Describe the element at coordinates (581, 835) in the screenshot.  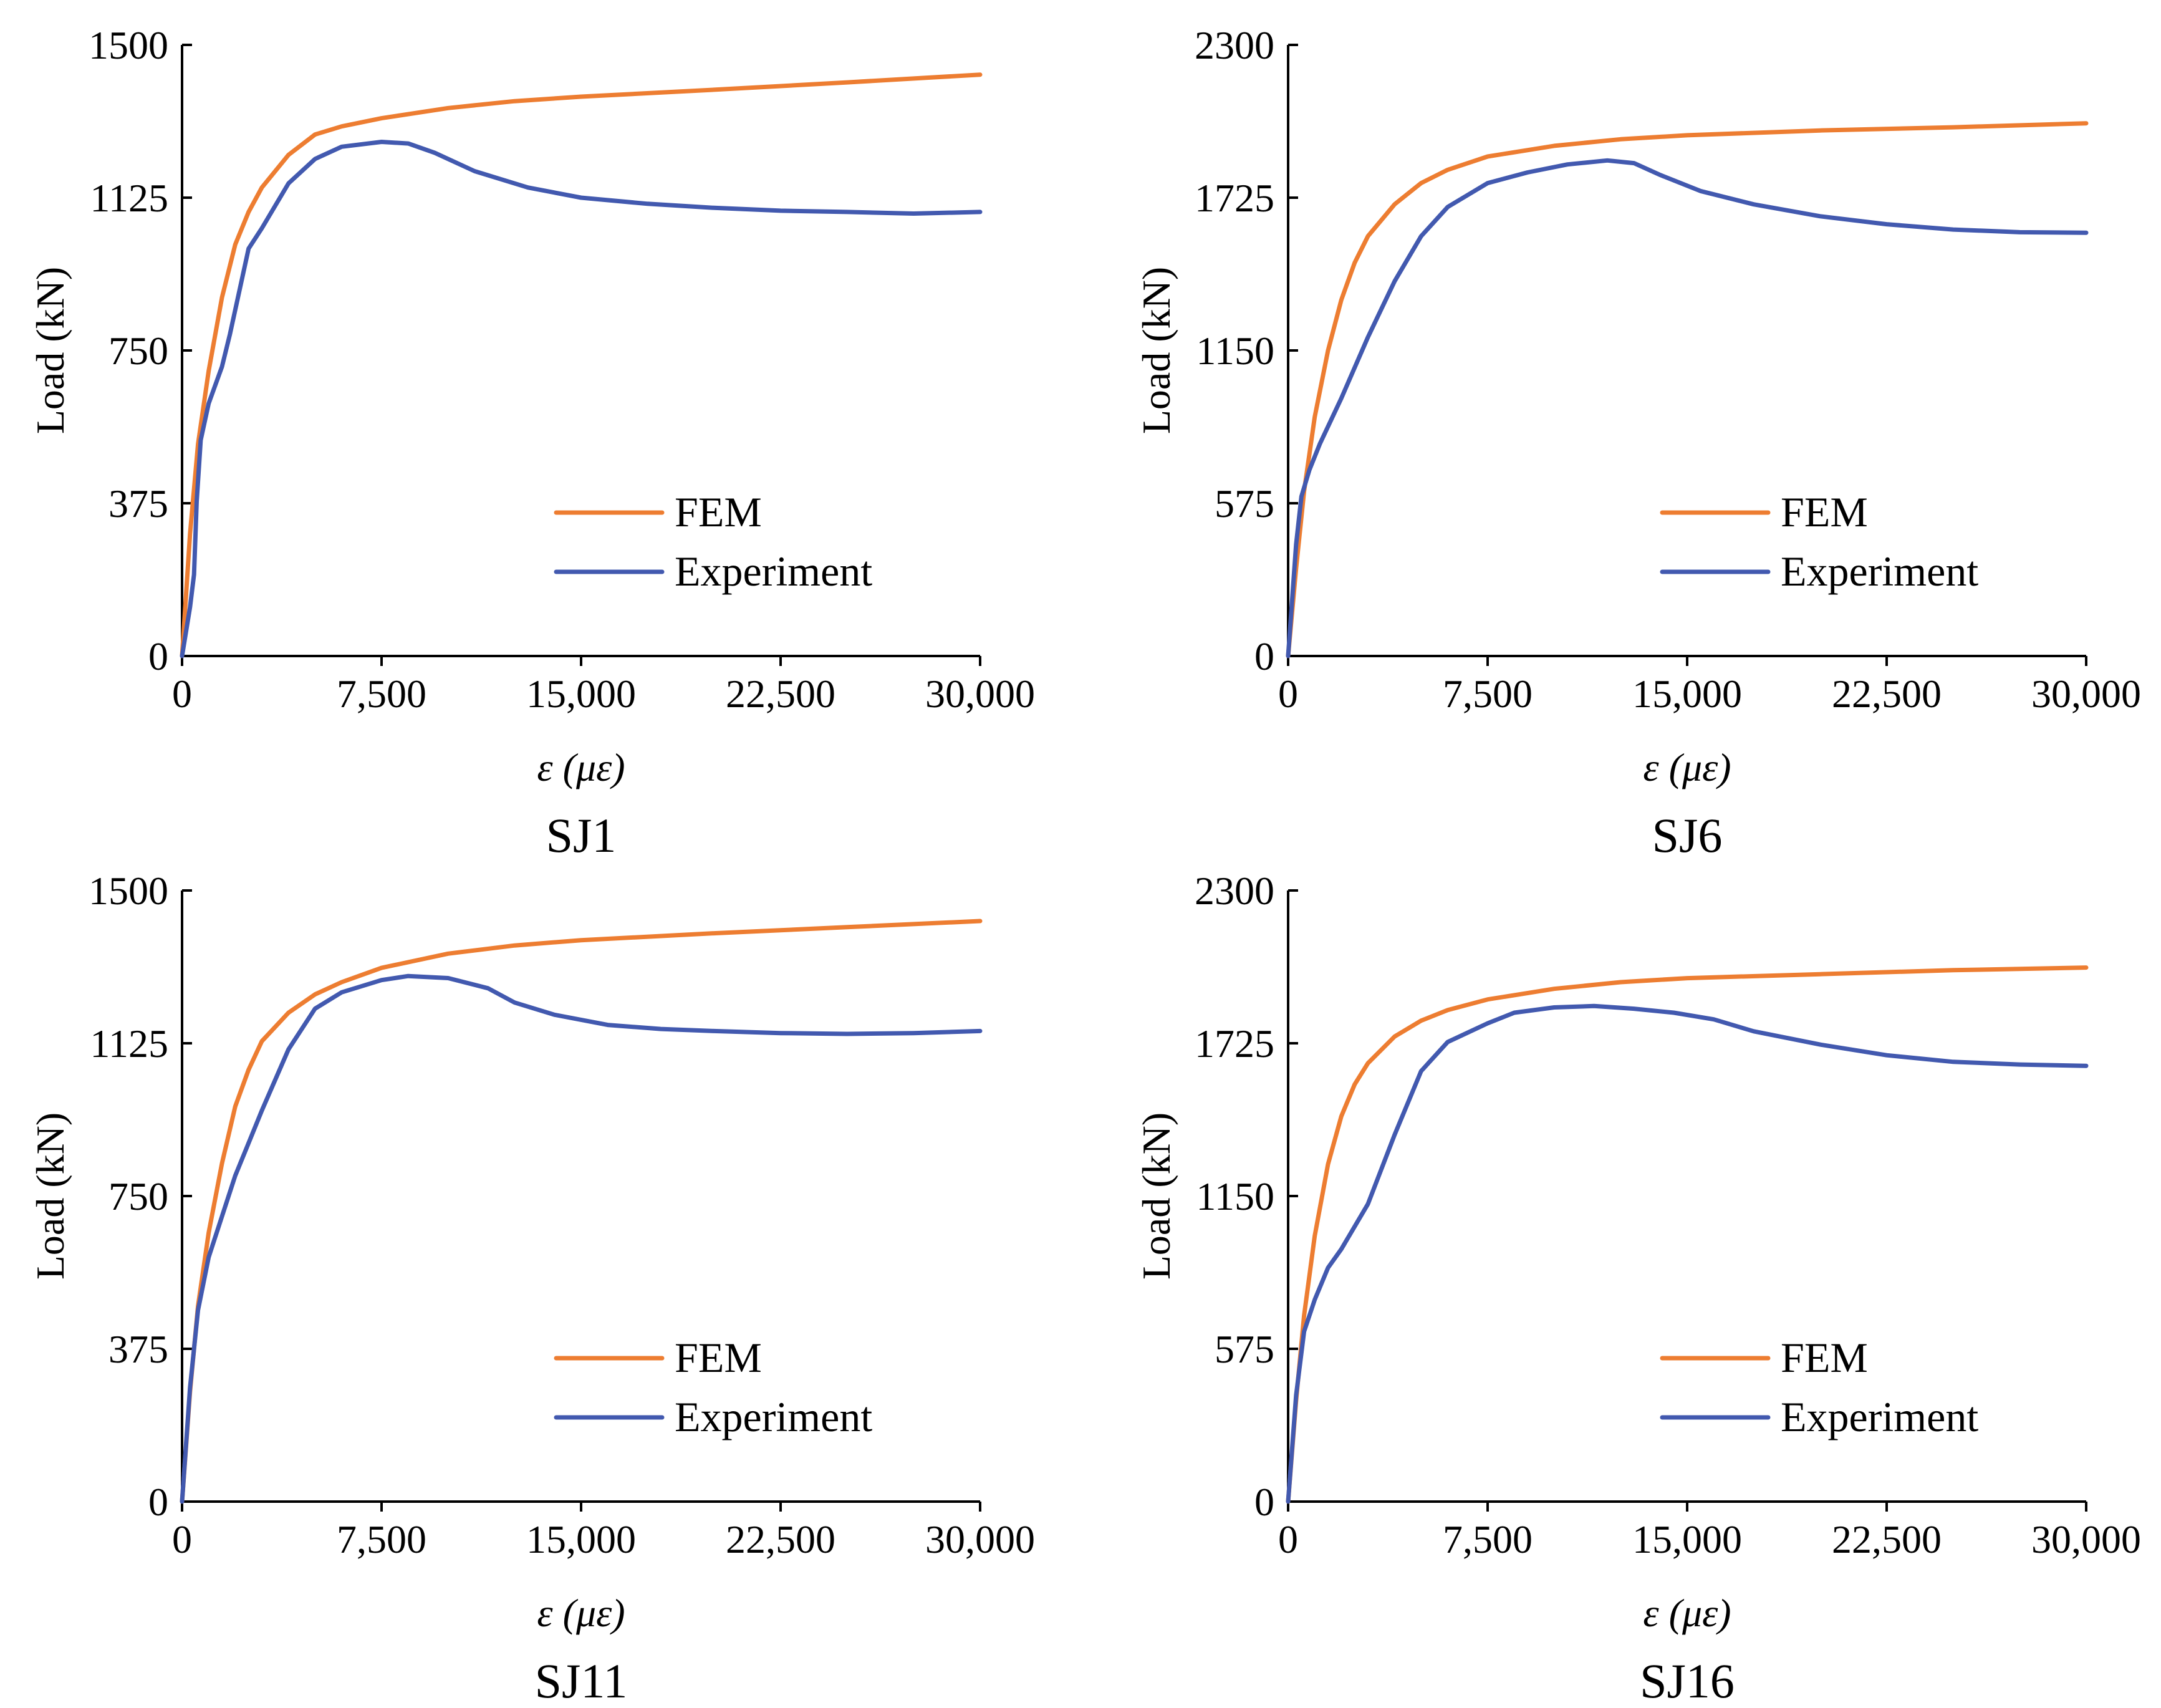
I see `panel-caption: SJ1` at that location.